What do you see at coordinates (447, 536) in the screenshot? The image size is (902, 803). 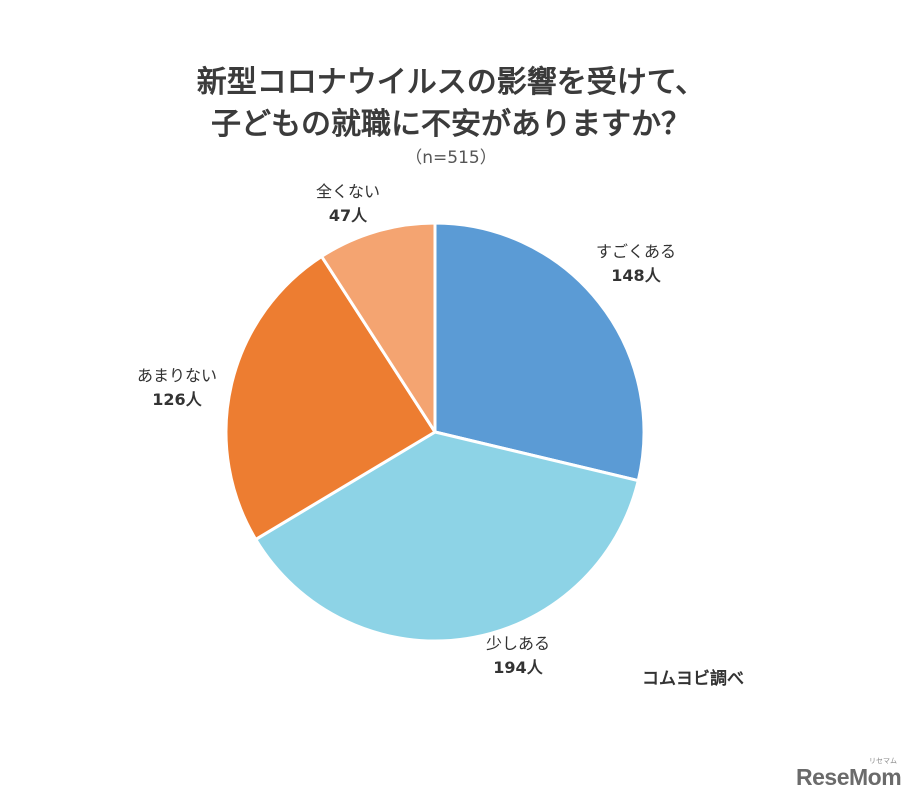 I see `pie-slice-sukoshi-aru` at bounding box center [447, 536].